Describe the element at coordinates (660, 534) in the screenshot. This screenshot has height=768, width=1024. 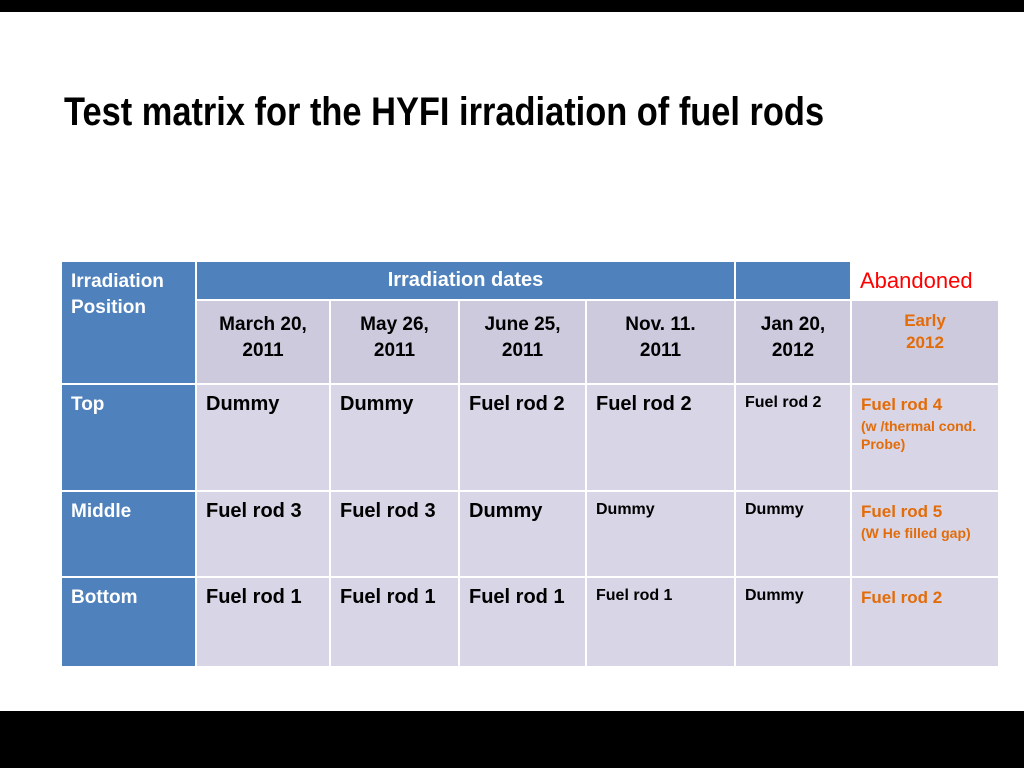
I see `matrix-cell-middle-nov: Dummy` at that location.